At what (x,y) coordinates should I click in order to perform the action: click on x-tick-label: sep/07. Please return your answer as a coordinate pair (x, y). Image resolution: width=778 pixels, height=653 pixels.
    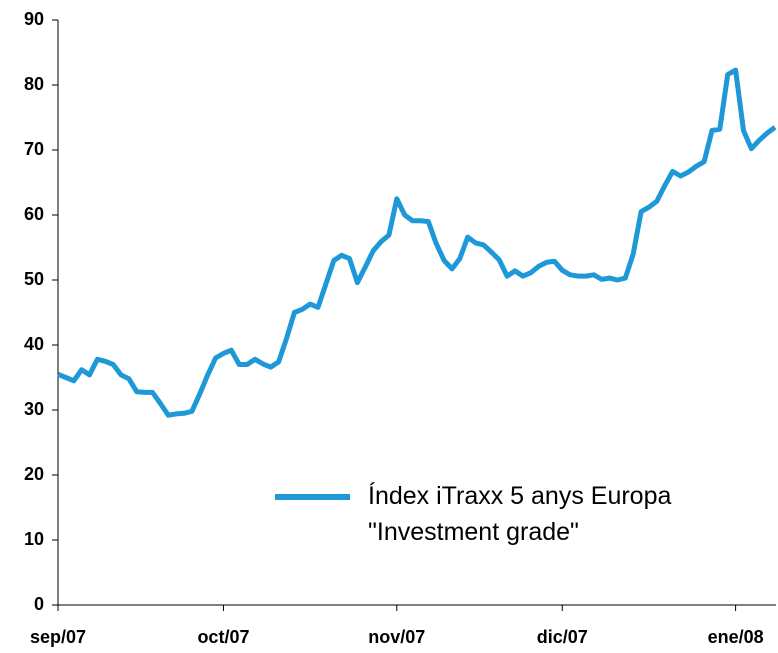
    Looking at the image, I should click on (58, 637).